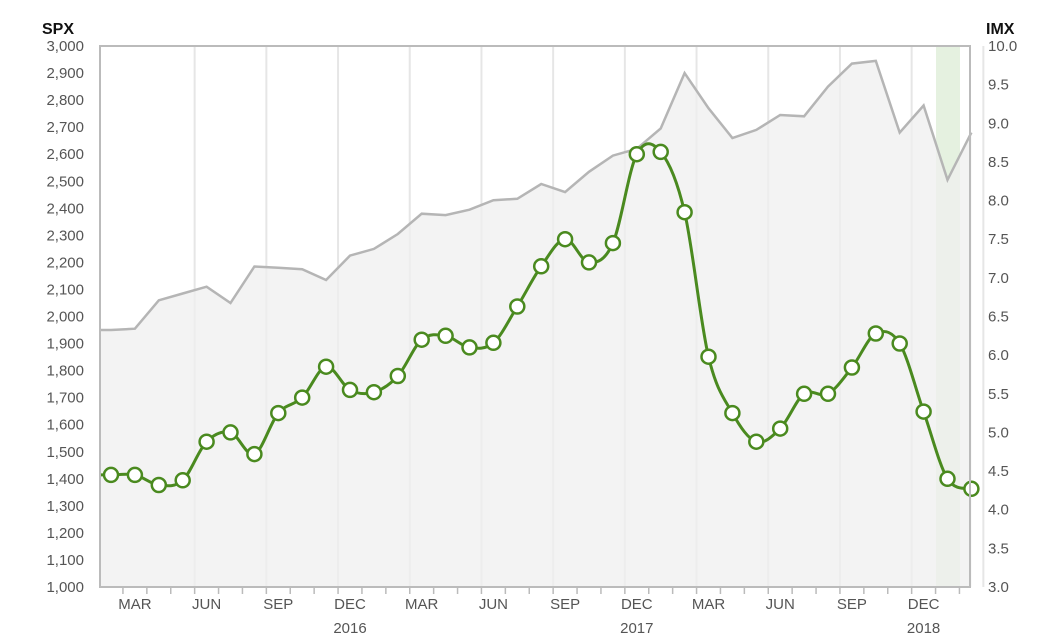  Describe the element at coordinates (998, 510) in the screenshot. I see `right-tick-label: 4.0` at that location.